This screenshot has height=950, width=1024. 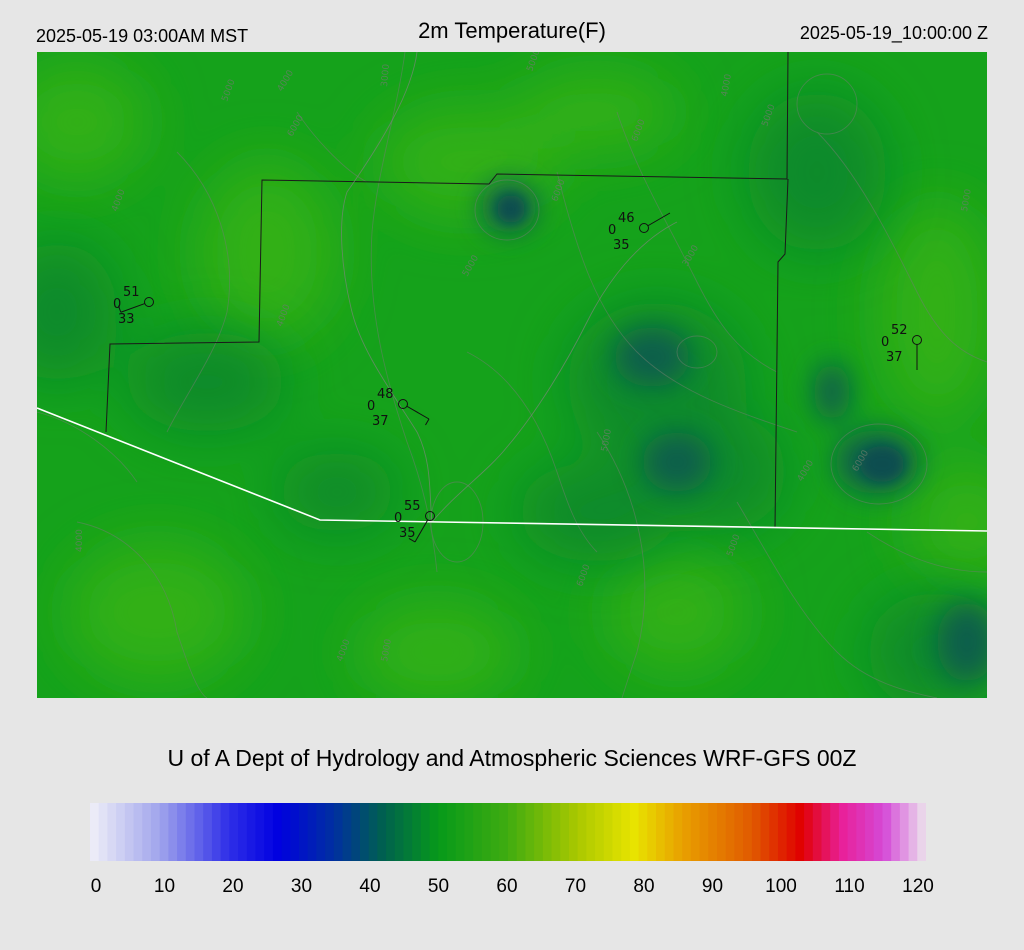 I want to click on station-temp: 51, so click(x=131, y=292).